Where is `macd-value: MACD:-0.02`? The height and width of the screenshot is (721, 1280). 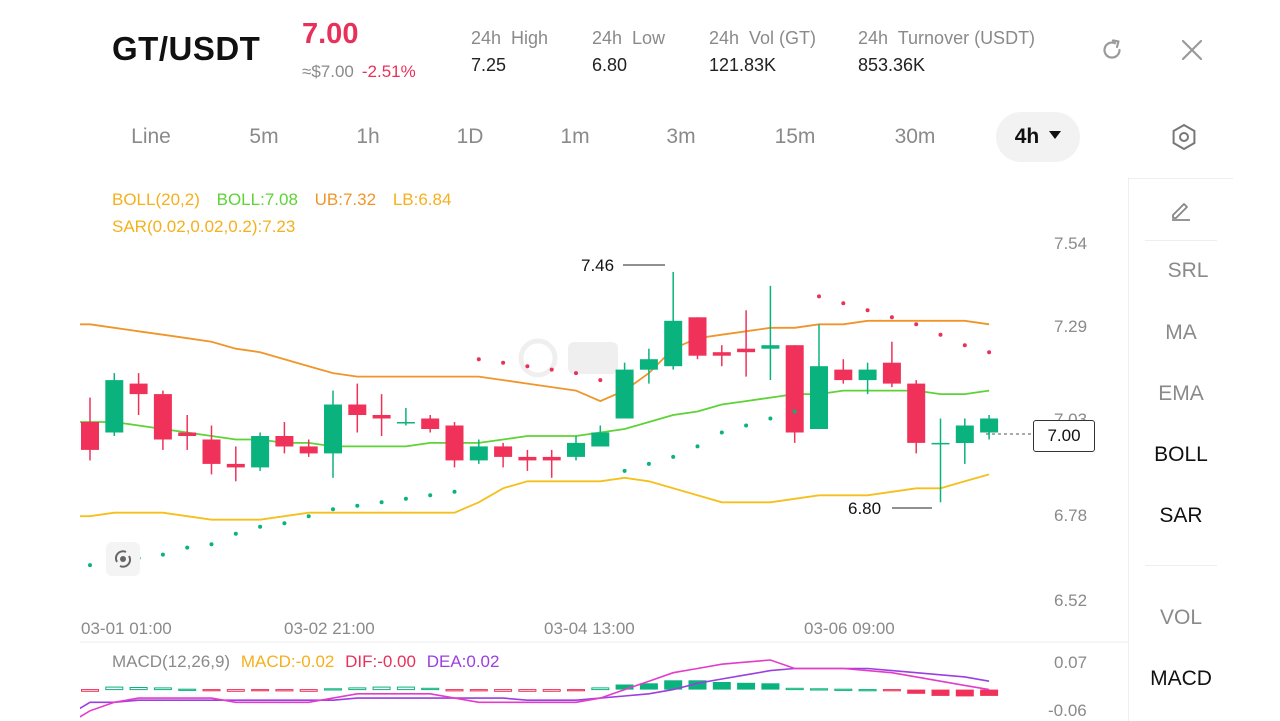 macd-value: MACD:-0.02 is located at coordinates (287, 661).